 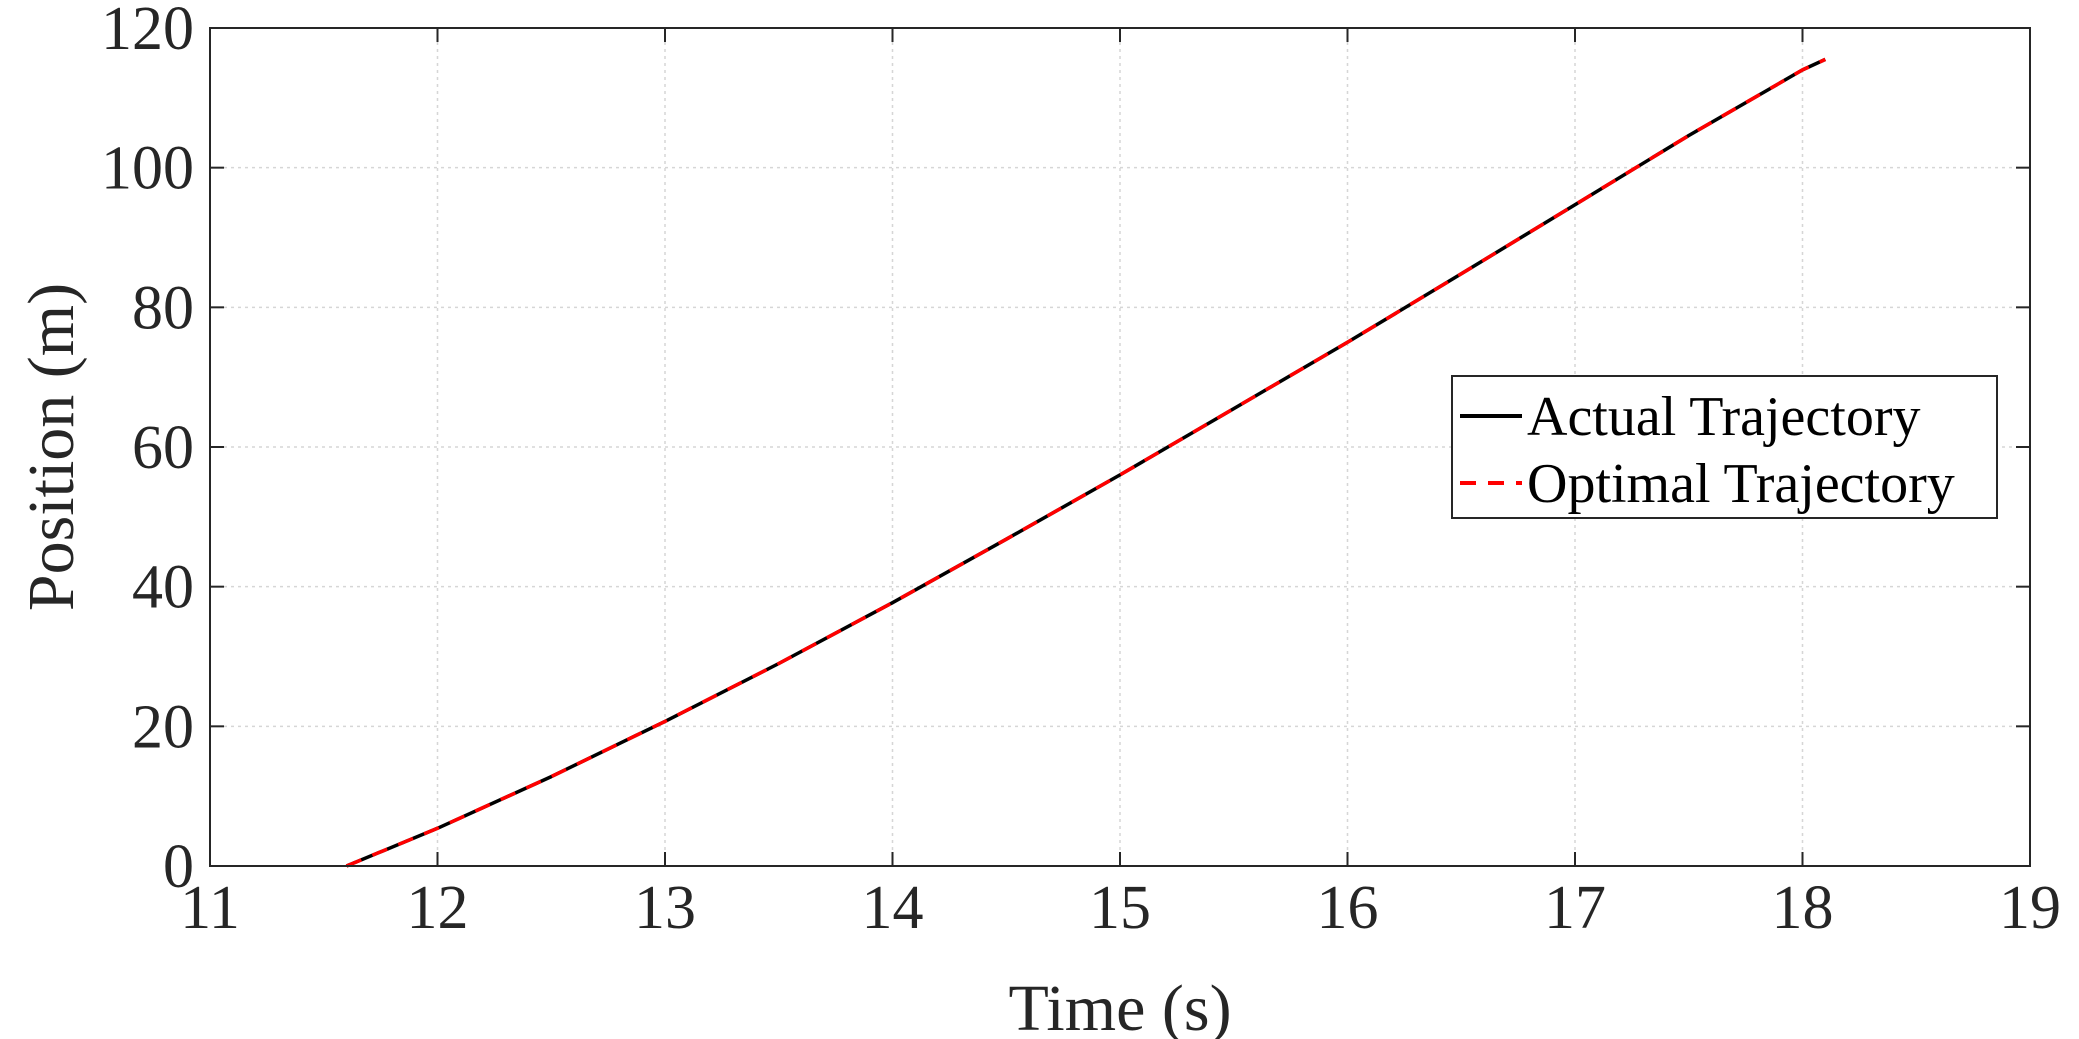 What do you see at coordinates (1348, 908) in the screenshot?
I see `x-tick-label: 16` at bounding box center [1348, 908].